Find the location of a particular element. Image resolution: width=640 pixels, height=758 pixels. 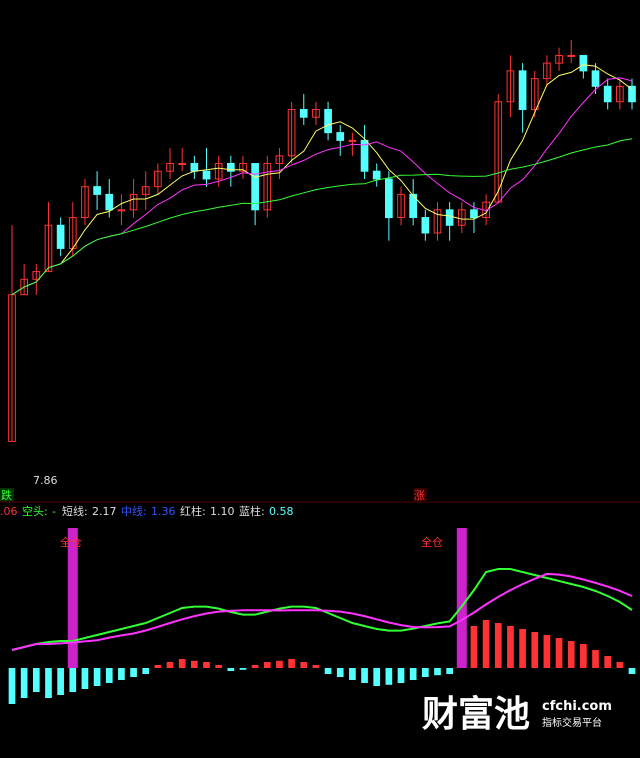

watermark-domain: cfchi.com is located at coordinates (577, 706).